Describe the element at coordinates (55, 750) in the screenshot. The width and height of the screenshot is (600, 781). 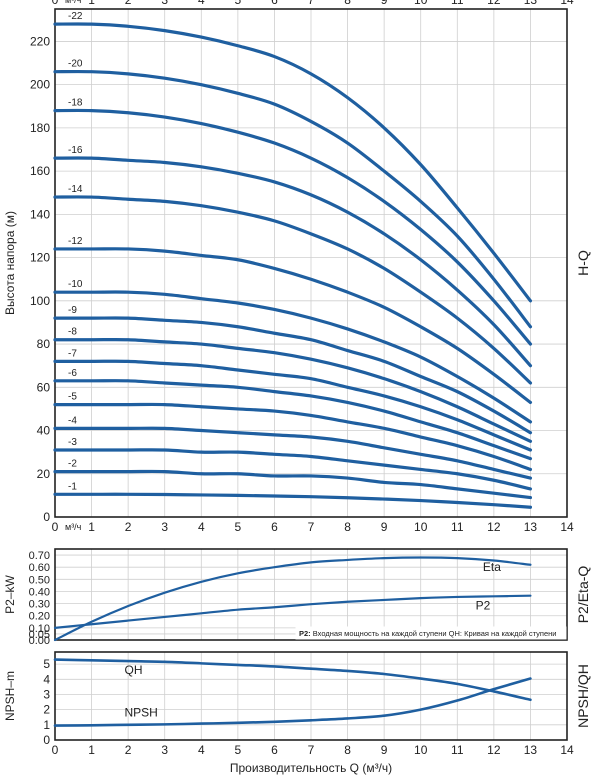
I see `npsh-x-tick-label: 0` at that location.